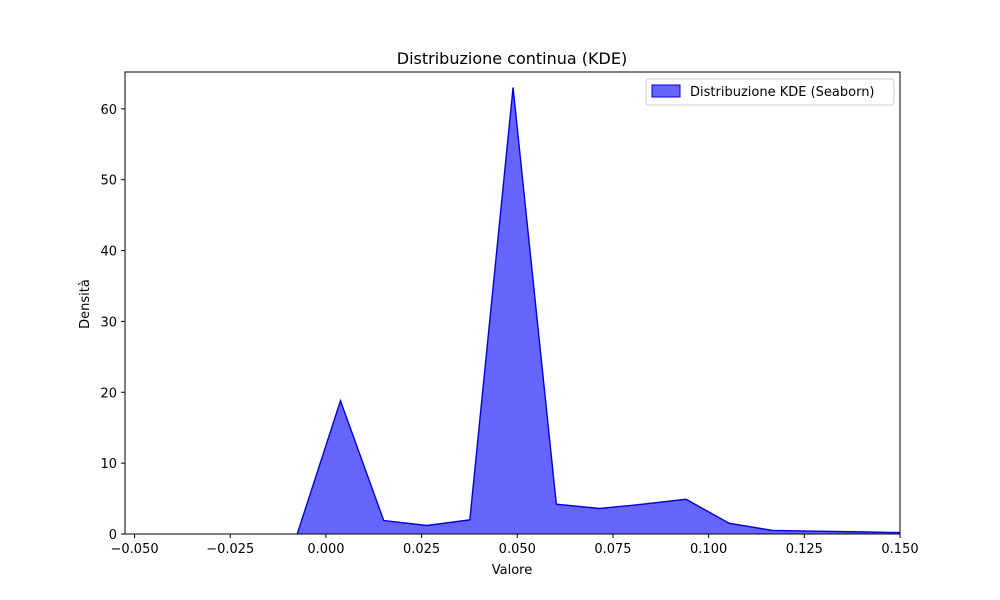  I want to click on x-tick-label: 0.075, so click(612, 549).